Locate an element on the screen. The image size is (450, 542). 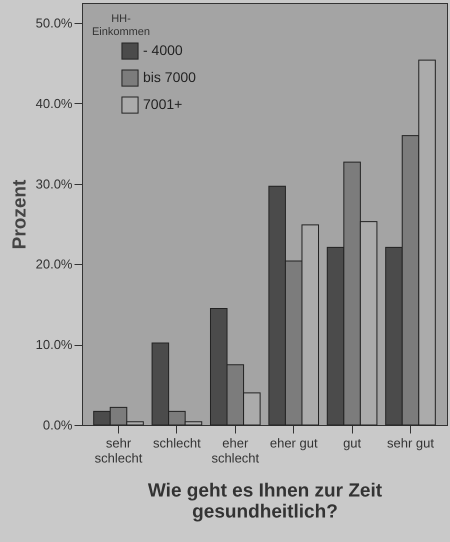
y-tick-label: 40.0% is located at coordinates (54, 103).